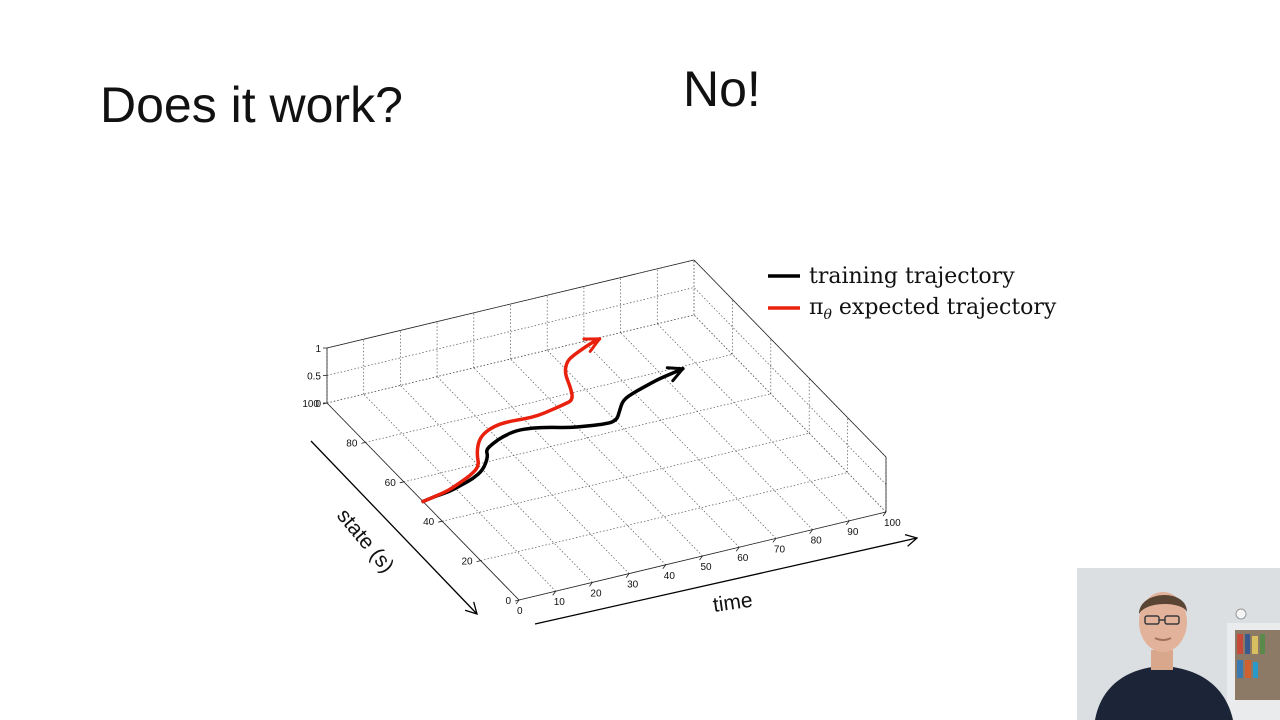 This screenshot has height=720, width=1280. Describe the element at coordinates (633, 585) in the screenshot. I see `x-tick-label: 30` at that location.